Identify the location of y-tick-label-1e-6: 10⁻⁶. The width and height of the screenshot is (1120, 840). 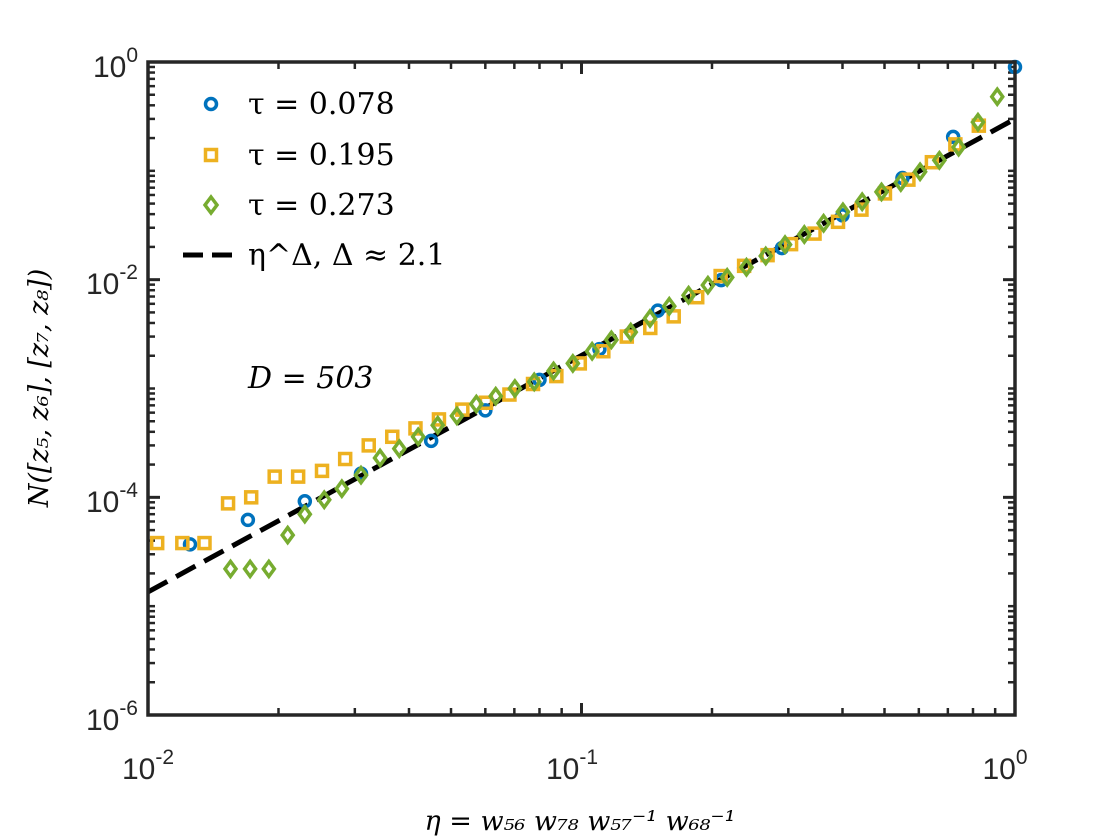
(112, 717).